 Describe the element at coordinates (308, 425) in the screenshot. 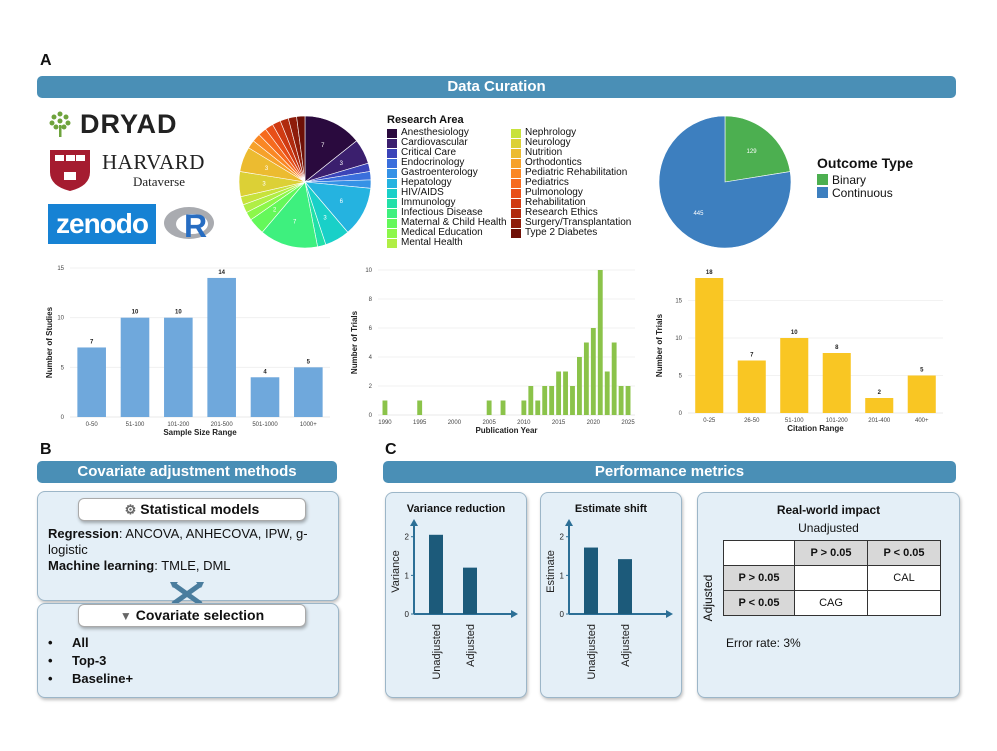

I see `x-tick-label: 1000+` at that location.